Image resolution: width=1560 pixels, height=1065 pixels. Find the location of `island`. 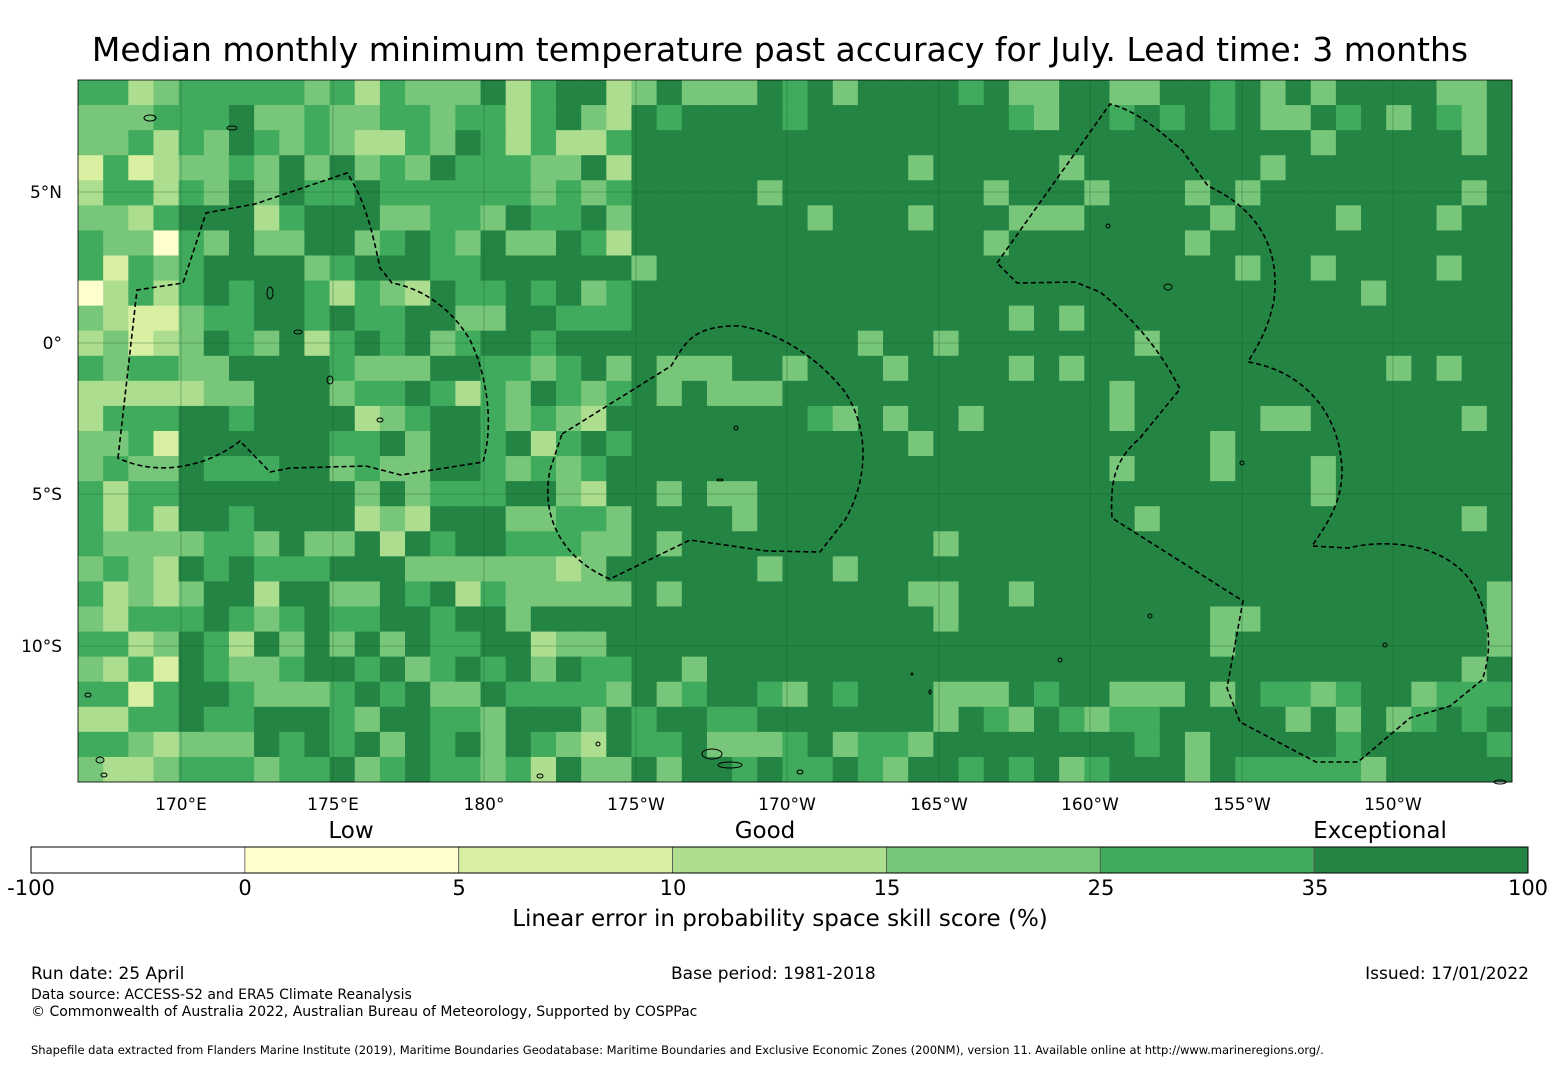

island is located at coordinates (1168, 287).